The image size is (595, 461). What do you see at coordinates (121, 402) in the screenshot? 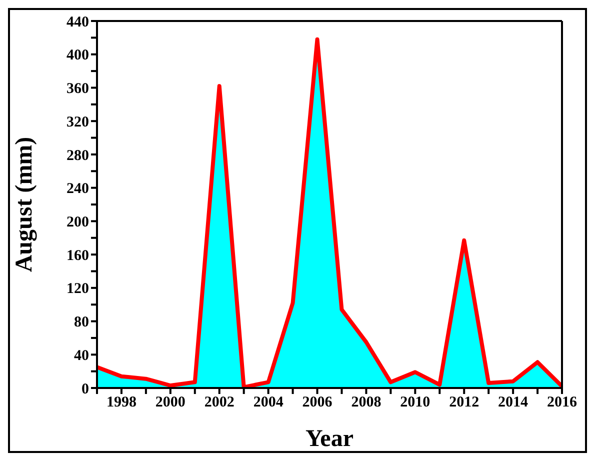
I see `x-tick-label: 1998` at bounding box center [121, 402].